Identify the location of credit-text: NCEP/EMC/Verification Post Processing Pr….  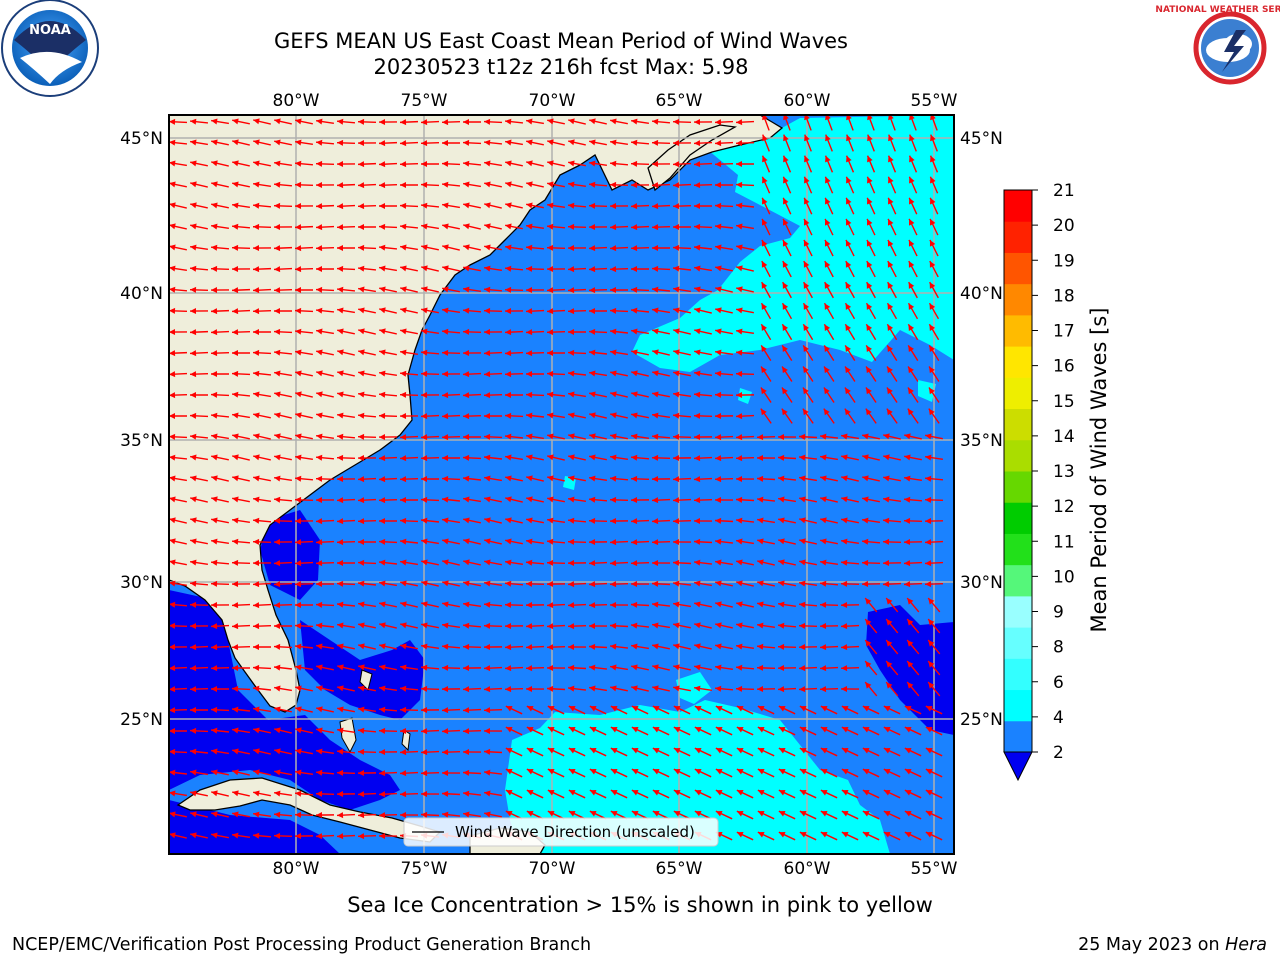
(301, 945).